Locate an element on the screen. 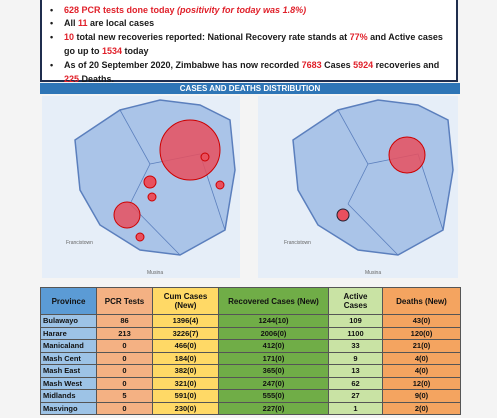 This screenshot has height=418, width=497. cell: 12(0) is located at coordinates (421, 383).